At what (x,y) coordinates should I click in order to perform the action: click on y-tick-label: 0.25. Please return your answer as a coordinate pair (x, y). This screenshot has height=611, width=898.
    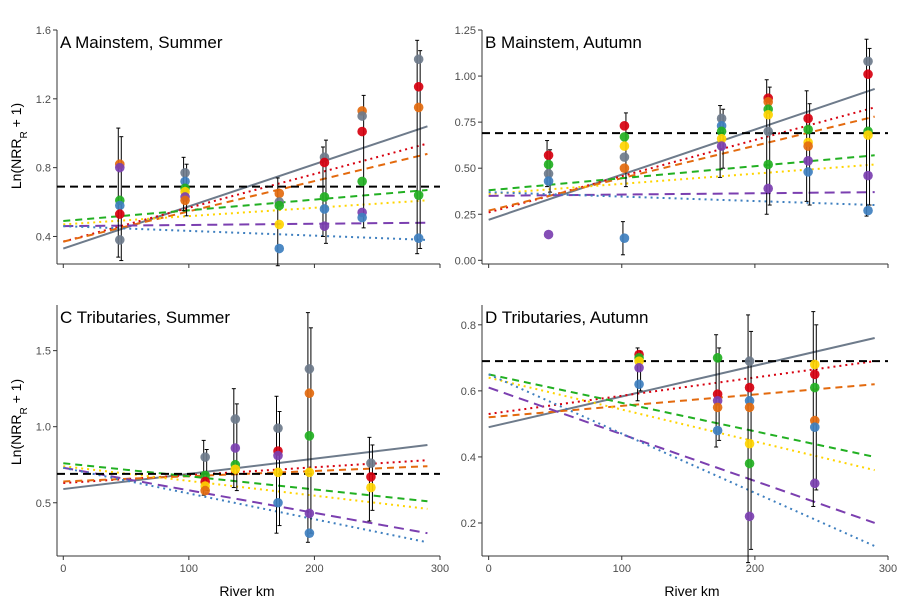
    Looking at the image, I should click on (465, 215).